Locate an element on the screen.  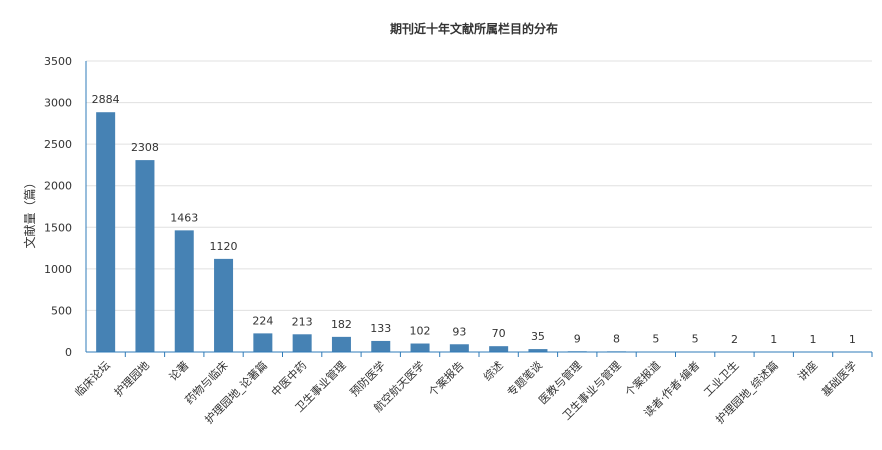
data-label: 1463 is located at coordinates (184, 217).